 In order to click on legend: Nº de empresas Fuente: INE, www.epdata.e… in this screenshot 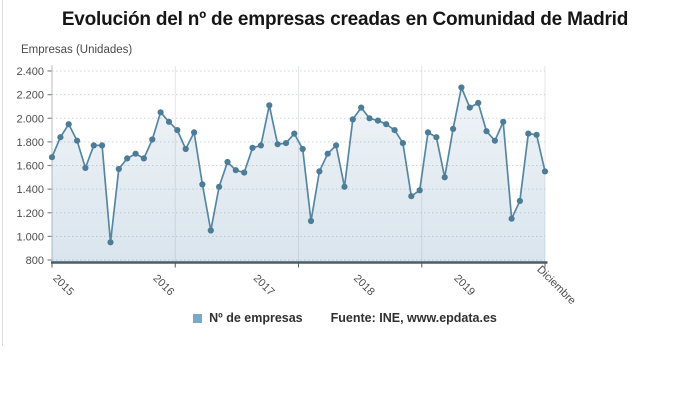, I will do `click(345, 318)`.